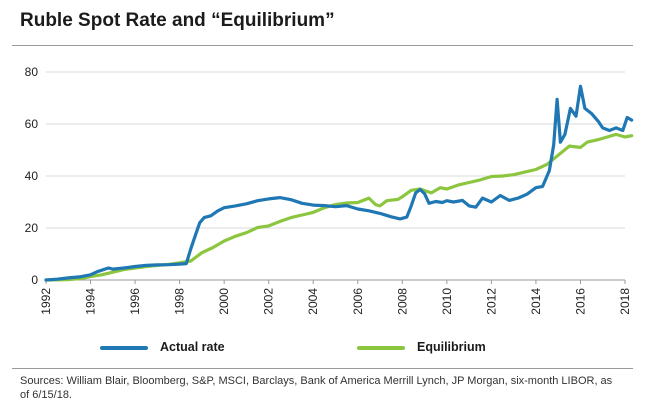 The image size is (645, 415). I want to click on top-divider, so click(322, 45).